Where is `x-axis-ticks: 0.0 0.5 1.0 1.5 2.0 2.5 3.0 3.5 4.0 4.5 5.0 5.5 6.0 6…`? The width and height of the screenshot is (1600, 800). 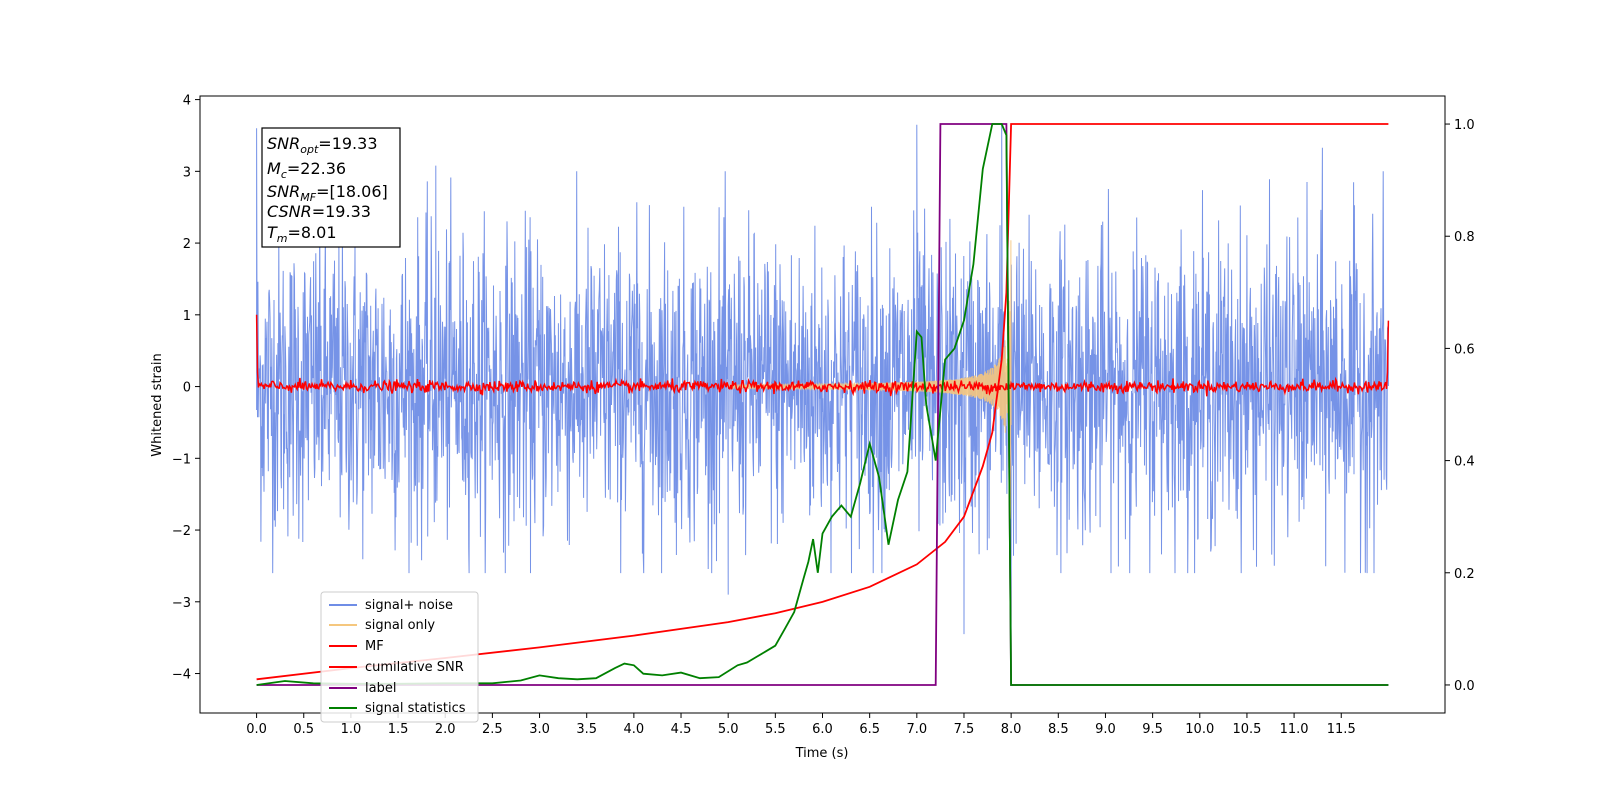 x-axis-ticks: 0.0 0.5 1.0 1.5 2.0 2.5 3.0 3.5 4.0 4.5 5.0 5.5 6.0 6… is located at coordinates (801, 725).